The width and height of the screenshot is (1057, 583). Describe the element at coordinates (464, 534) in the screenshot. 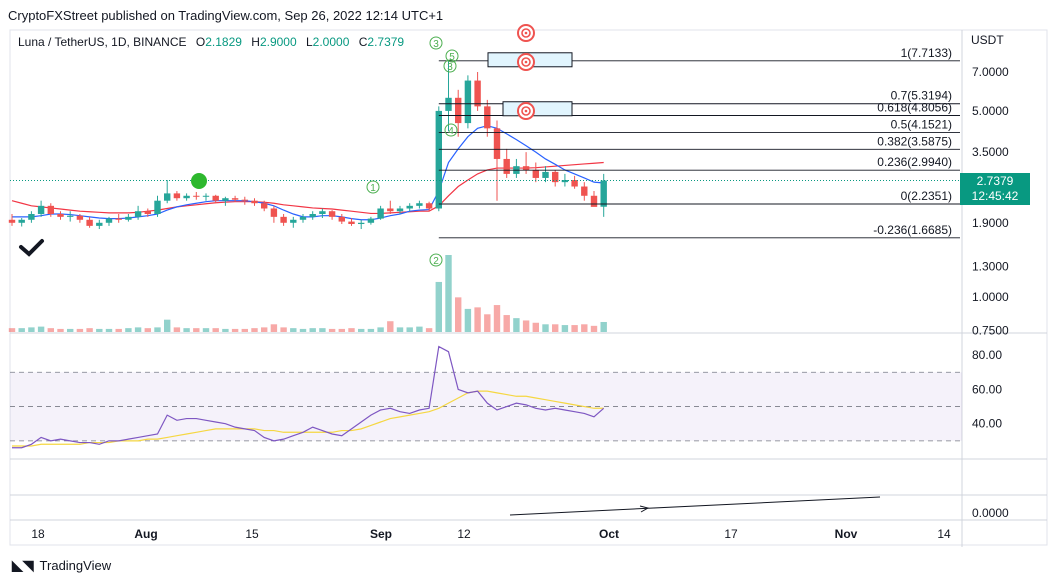

I see `time-tick-label: 12` at that location.